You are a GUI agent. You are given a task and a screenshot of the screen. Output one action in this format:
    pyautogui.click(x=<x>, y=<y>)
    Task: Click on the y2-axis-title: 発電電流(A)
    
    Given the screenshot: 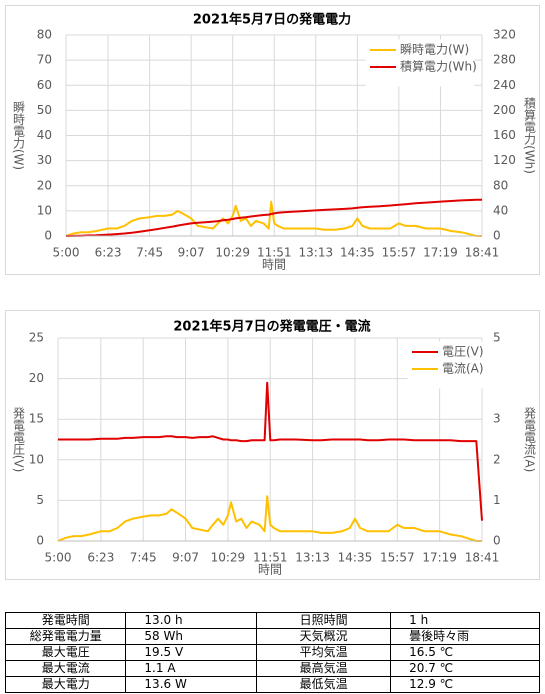 What is the action you would take?
    pyautogui.click(x=530, y=439)
    